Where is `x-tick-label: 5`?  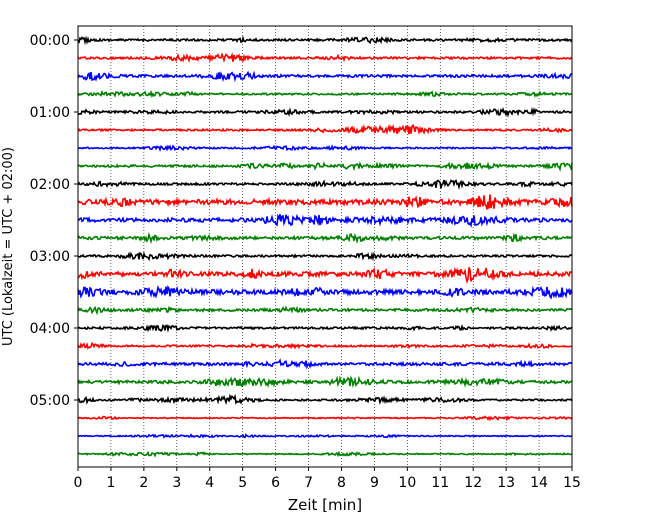
x-tick-label: 5 is located at coordinates (242, 483).